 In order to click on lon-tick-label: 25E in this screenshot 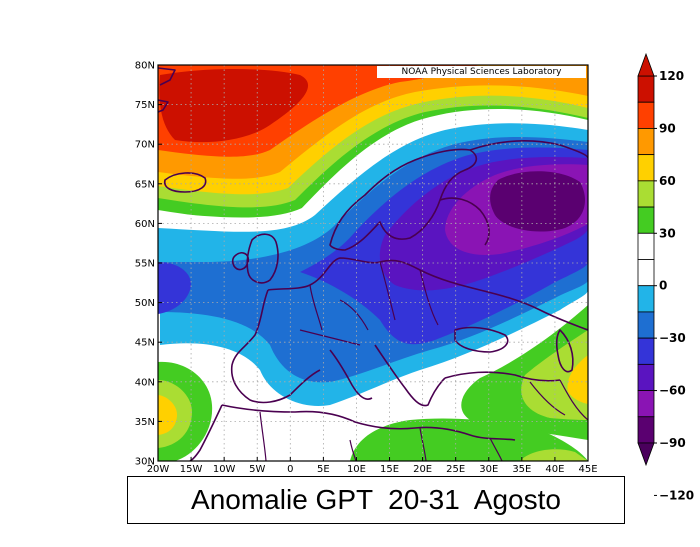, I will do `click(455, 469)`.